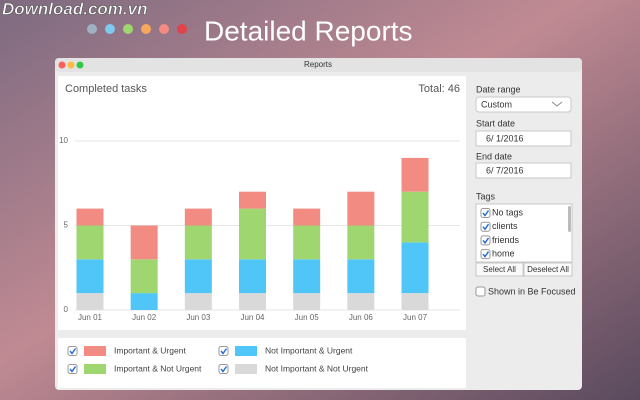  Describe the element at coordinates (71, 65) in the screenshot. I see `minimize-button` at that location.